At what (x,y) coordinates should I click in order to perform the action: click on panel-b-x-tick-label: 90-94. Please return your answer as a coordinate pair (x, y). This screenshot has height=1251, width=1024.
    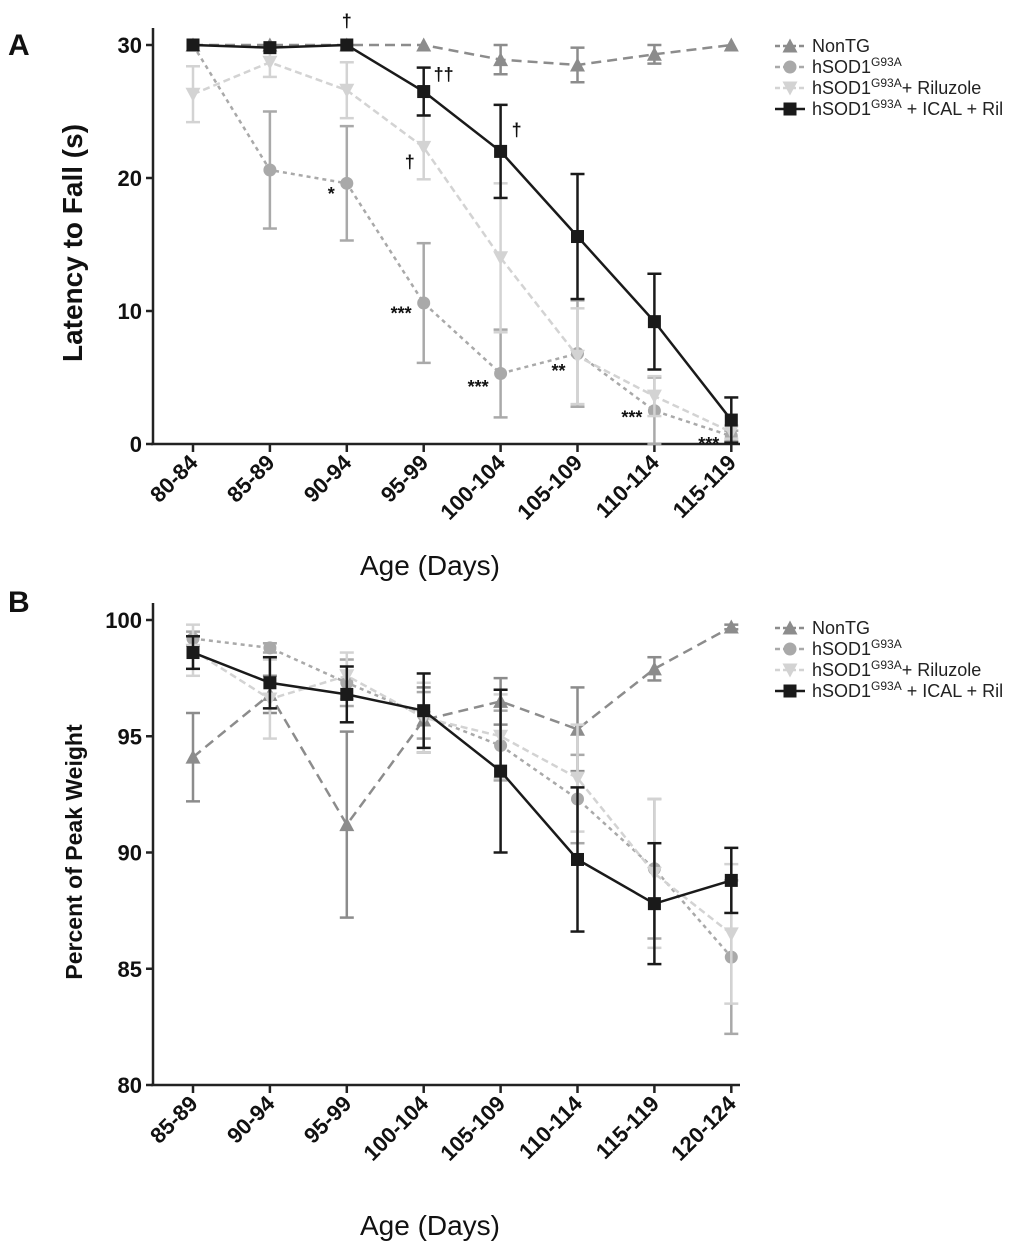
    Looking at the image, I should click on (251, 1119).